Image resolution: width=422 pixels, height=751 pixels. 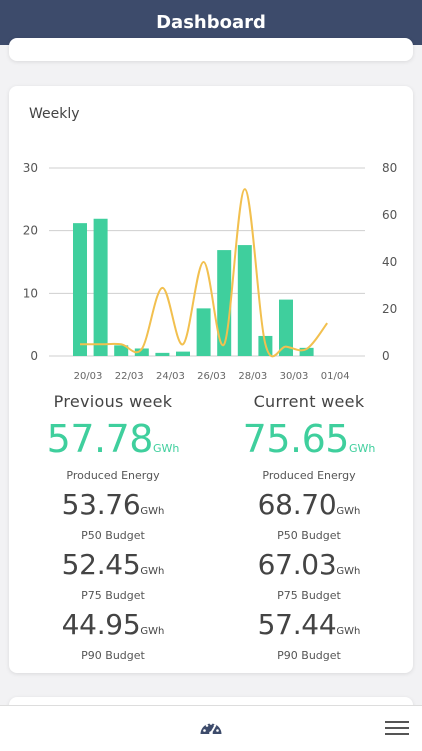 What do you see at coordinates (113, 595) in the screenshot?
I see `previous-p75-label: P75 Budget` at bounding box center [113, 595].